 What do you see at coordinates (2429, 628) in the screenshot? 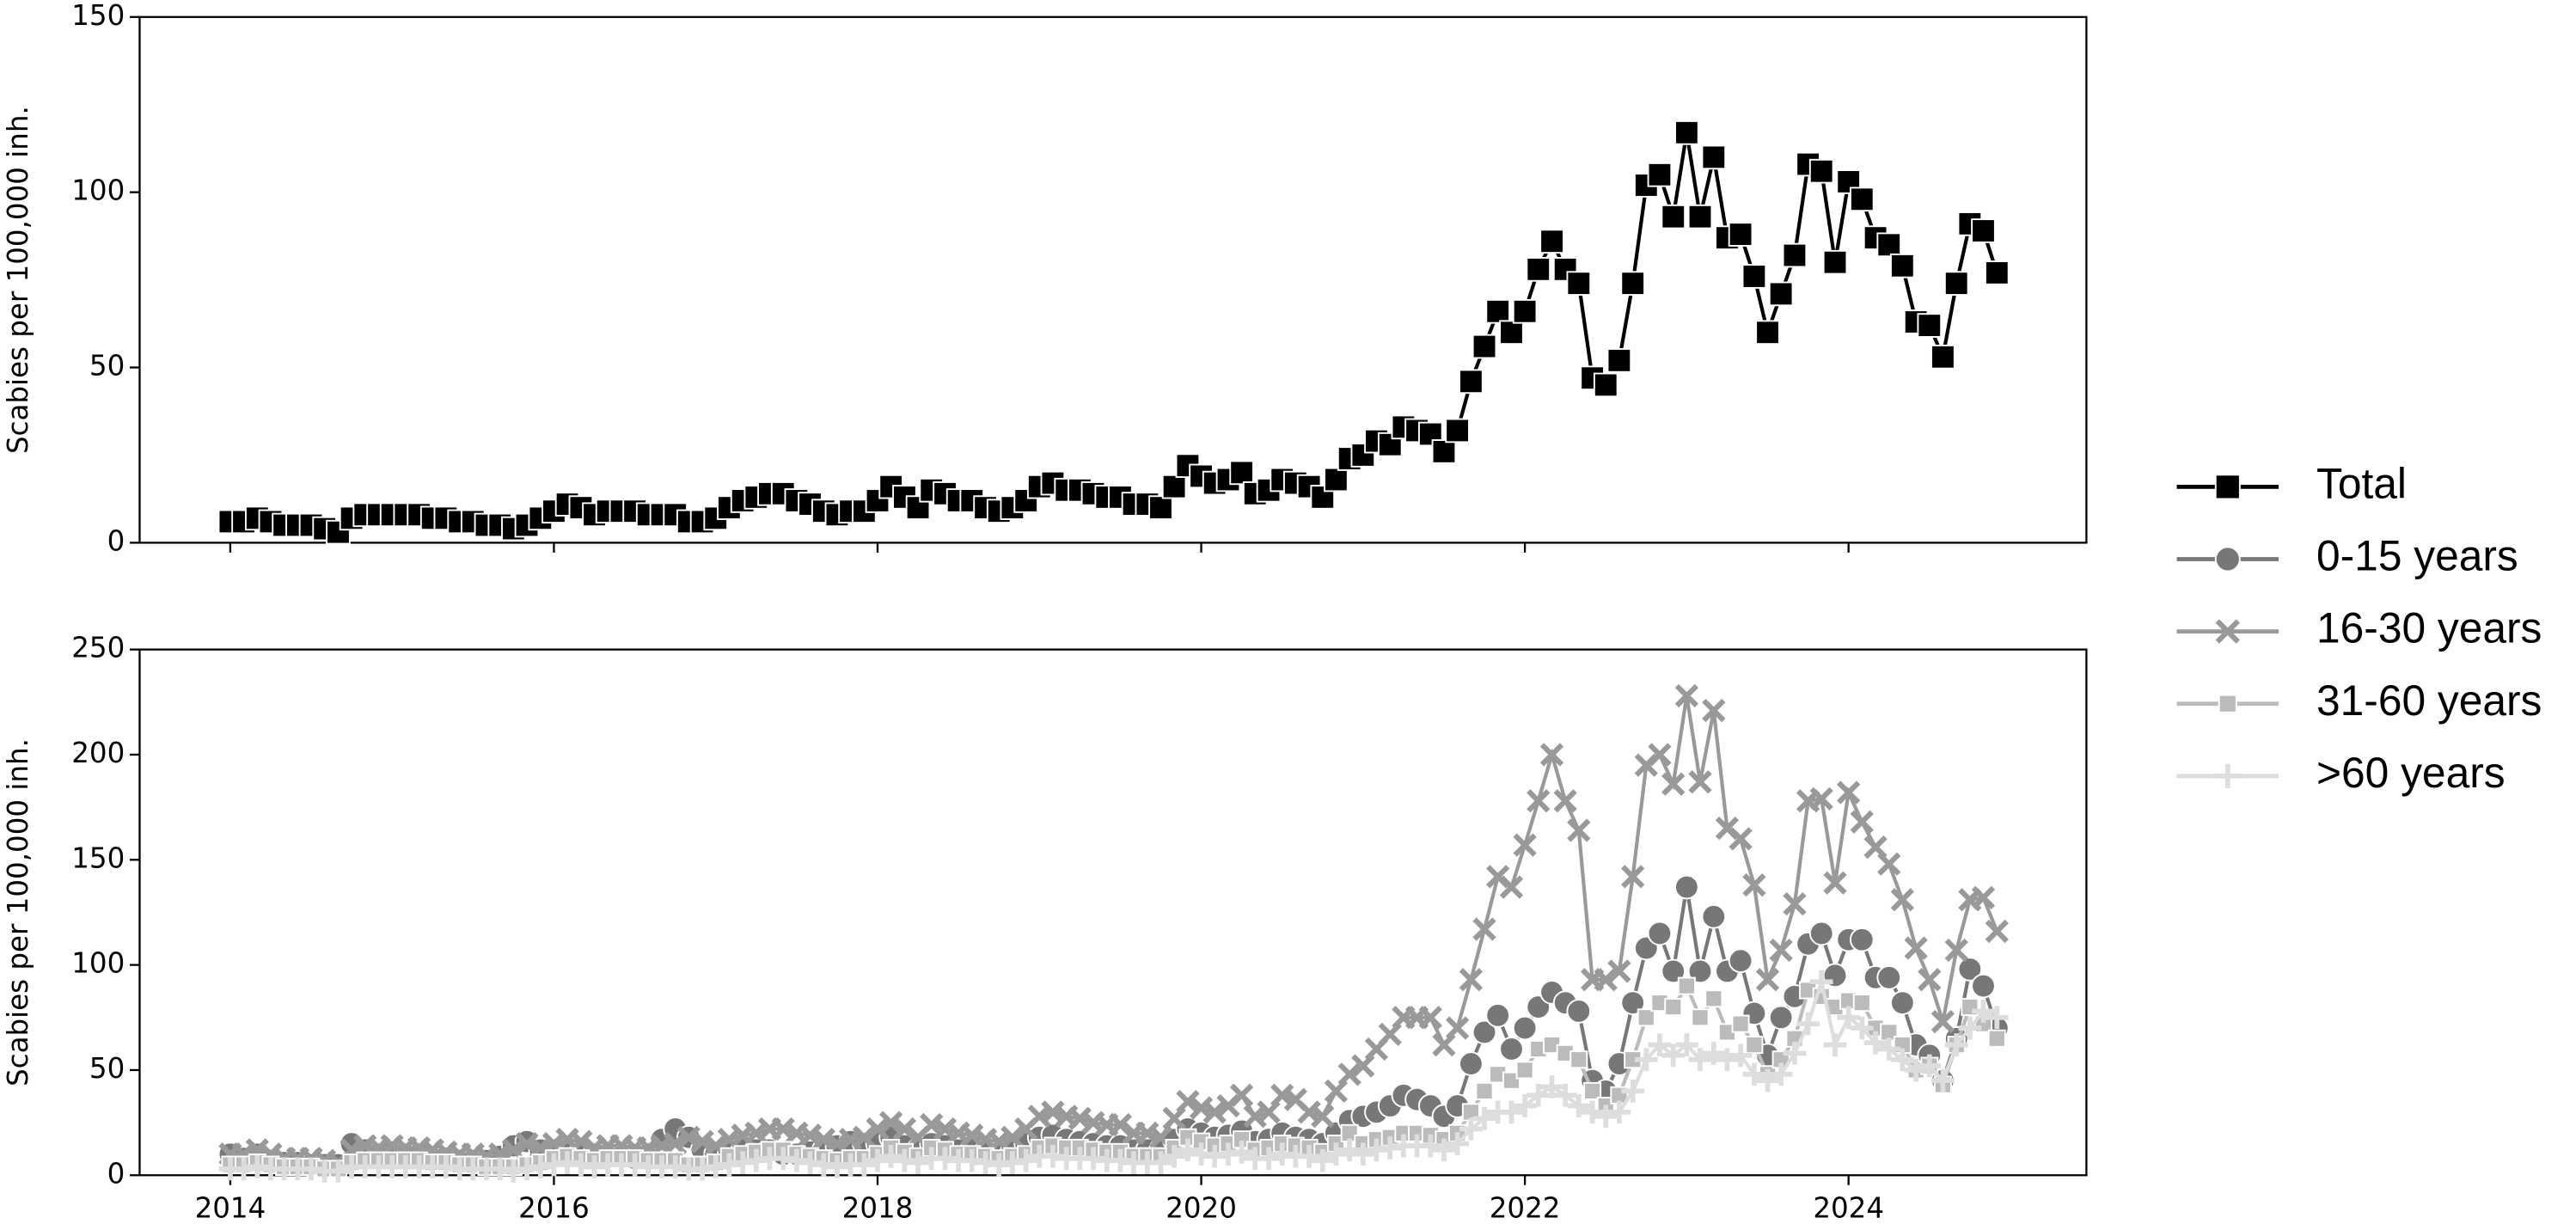
I see `legend-label: 16-30 years` at bounding box center [2429, 628].